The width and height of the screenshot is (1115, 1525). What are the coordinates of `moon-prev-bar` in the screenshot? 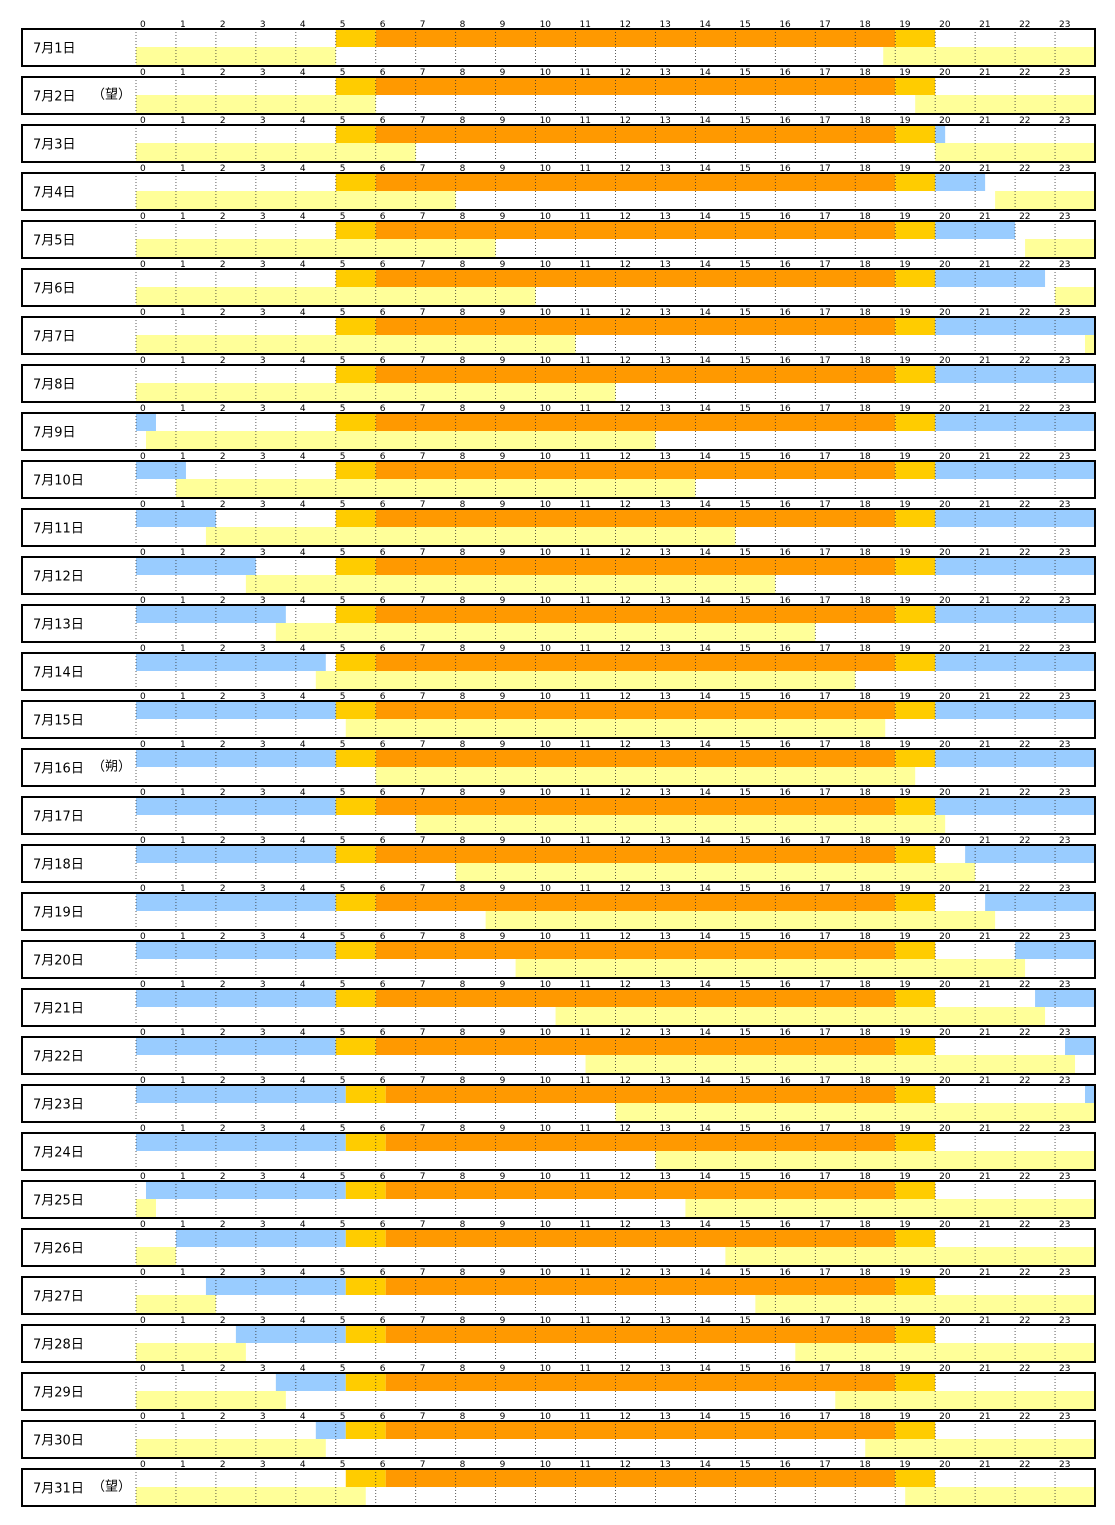 It's located at (275, 1286).